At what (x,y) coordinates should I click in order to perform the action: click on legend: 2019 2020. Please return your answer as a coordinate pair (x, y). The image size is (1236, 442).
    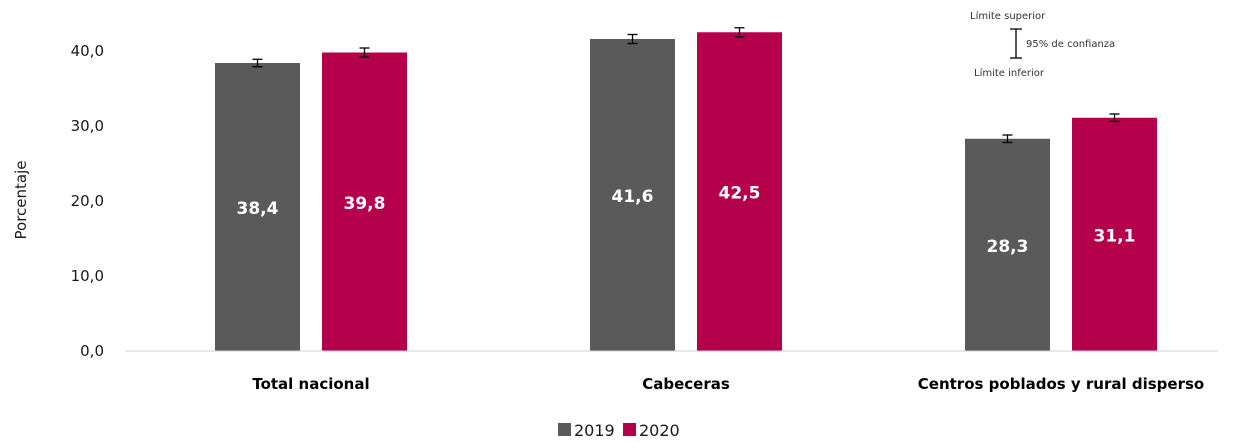
    Looking at the image, I should click on (619, 430).